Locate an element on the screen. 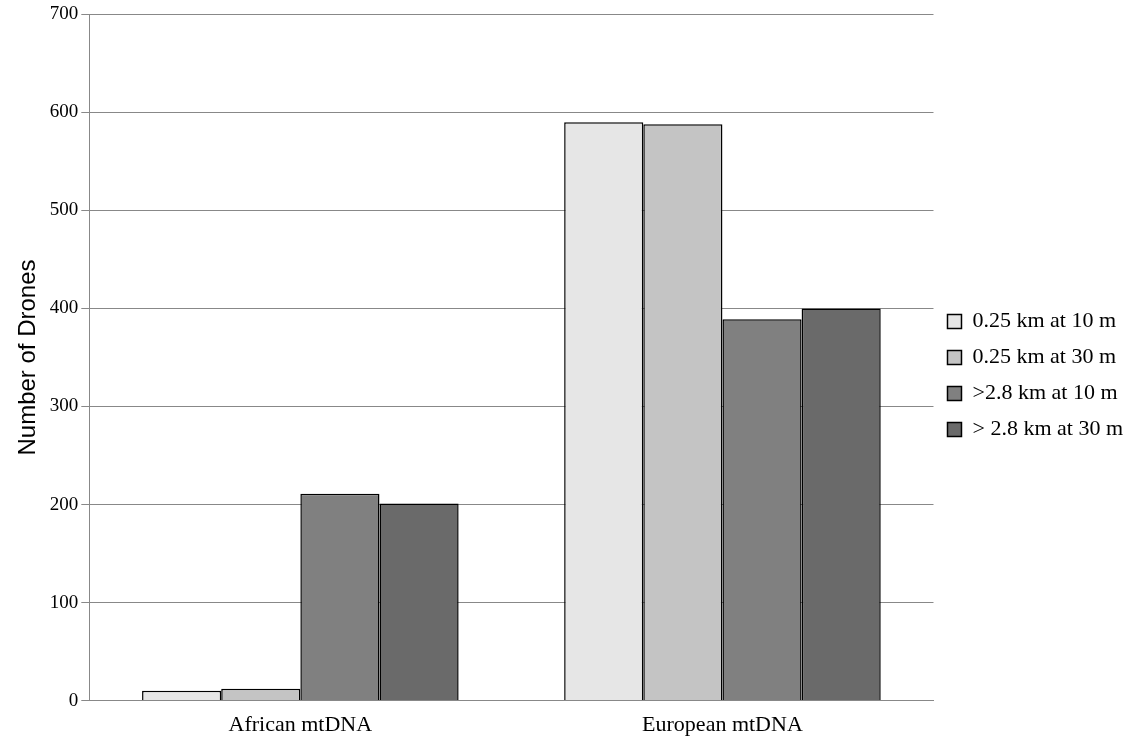 Image resolution: width=1143 pixels, height=751 pixels. y-axis-title: Number of Drones is located at coordinates (27, 357).